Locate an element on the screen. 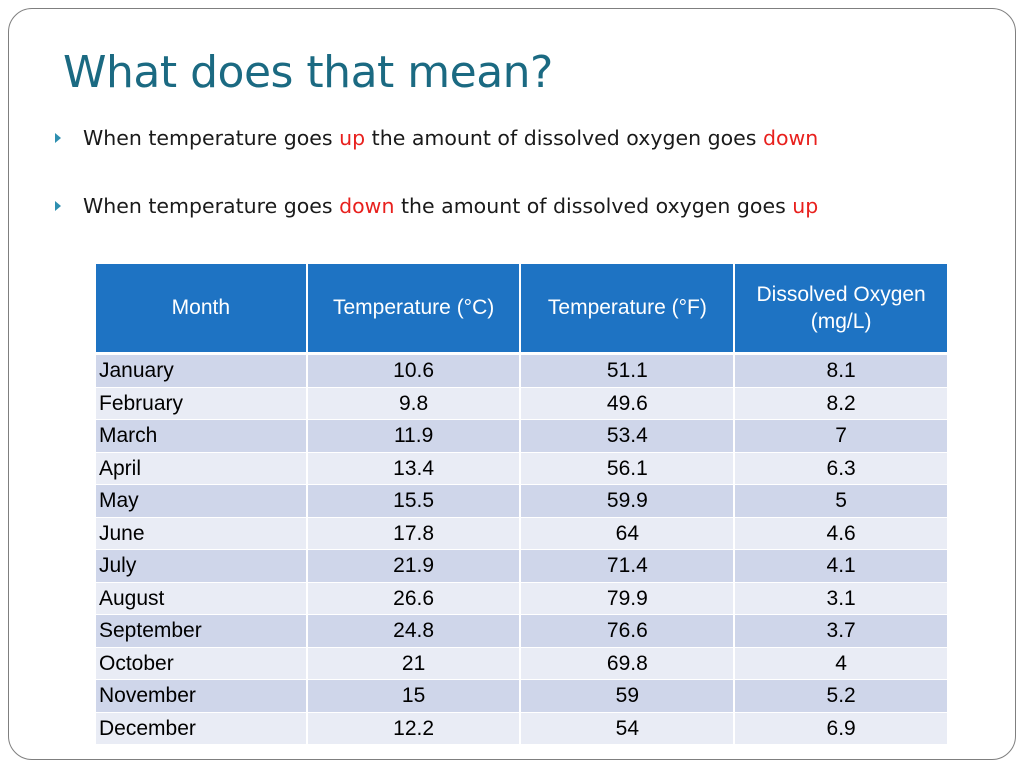 The image size is (1024, 768). cell-month: October is located at coordinates (201, 663).